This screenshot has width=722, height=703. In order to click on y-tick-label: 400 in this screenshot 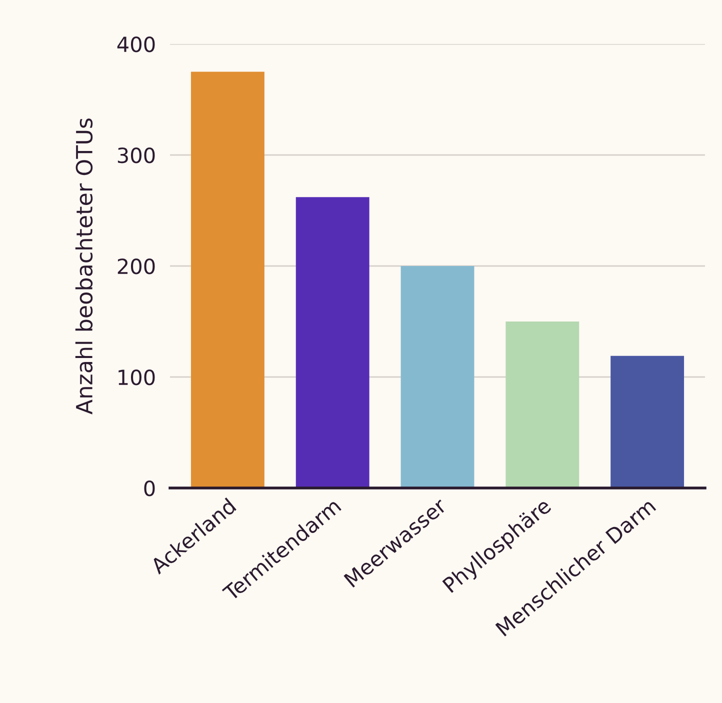, I will do `click(136, 44)`.